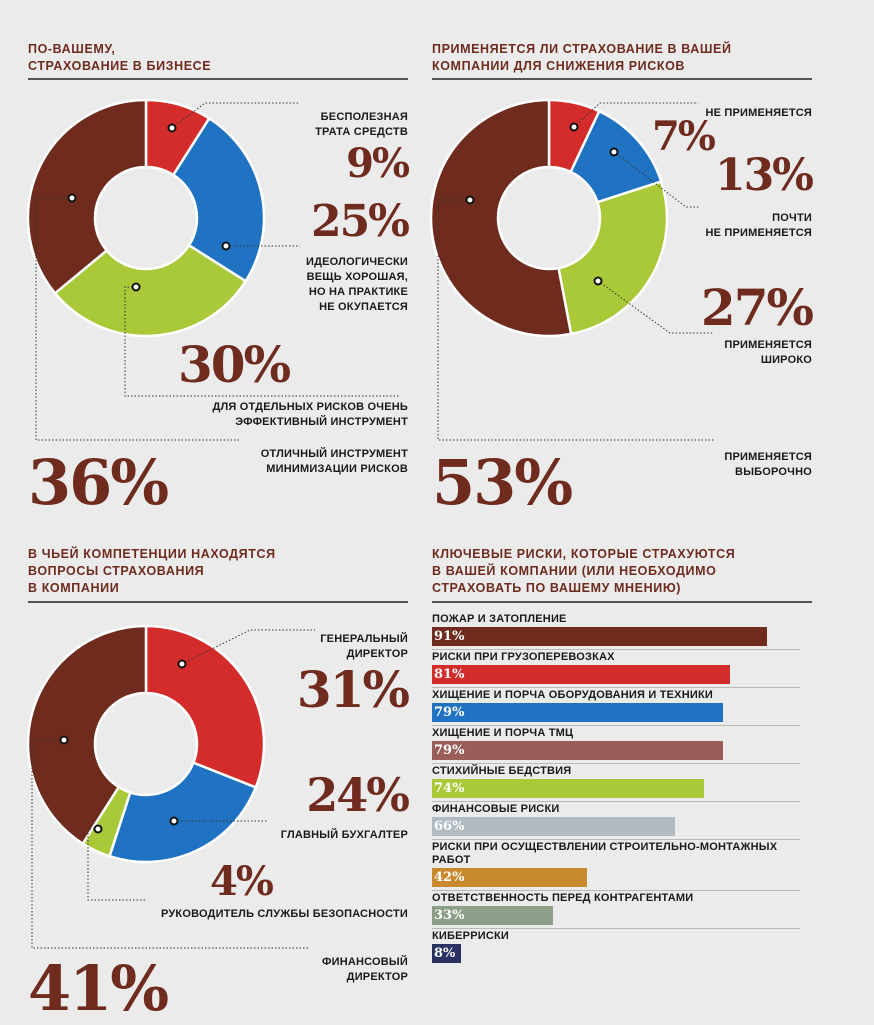 This screenshot has width=874, height=1025. What do you see at coordinates (493, 915) in the screenshot?
I see `bar: 33%` at bounding box center [493, 915].